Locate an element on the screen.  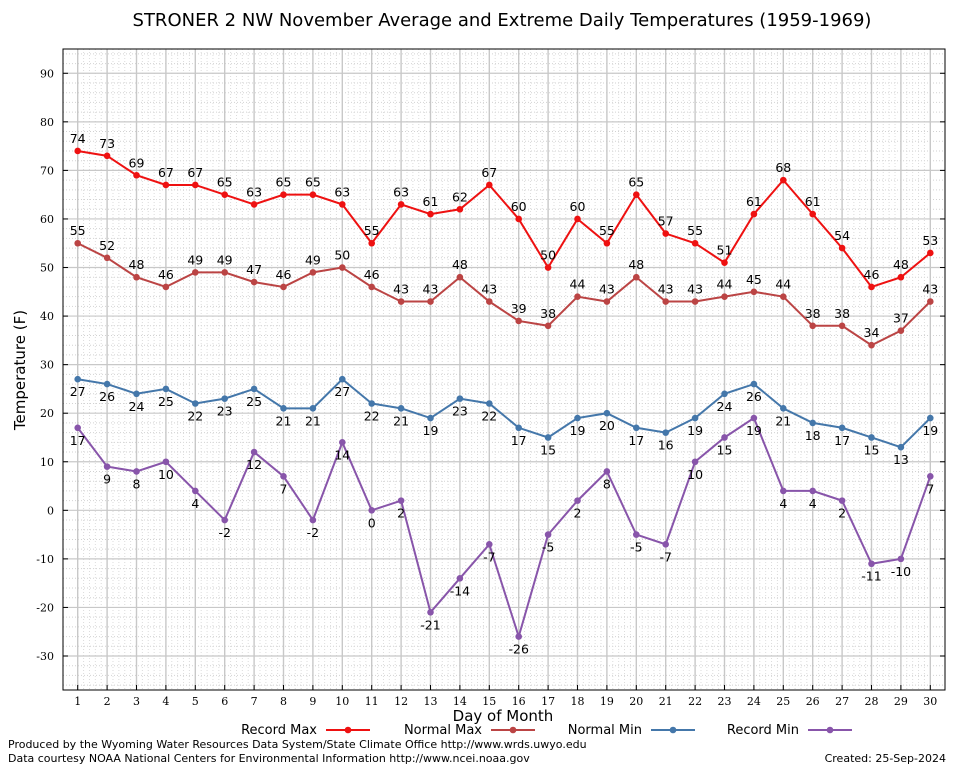
x-tick-label: 3 is located at coordinates (136, 701).